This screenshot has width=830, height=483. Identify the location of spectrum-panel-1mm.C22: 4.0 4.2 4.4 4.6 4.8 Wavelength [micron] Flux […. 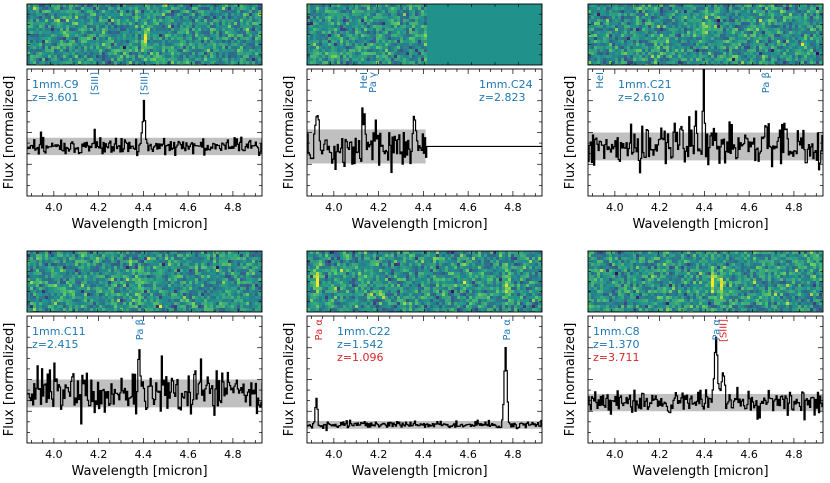
(412, 364).